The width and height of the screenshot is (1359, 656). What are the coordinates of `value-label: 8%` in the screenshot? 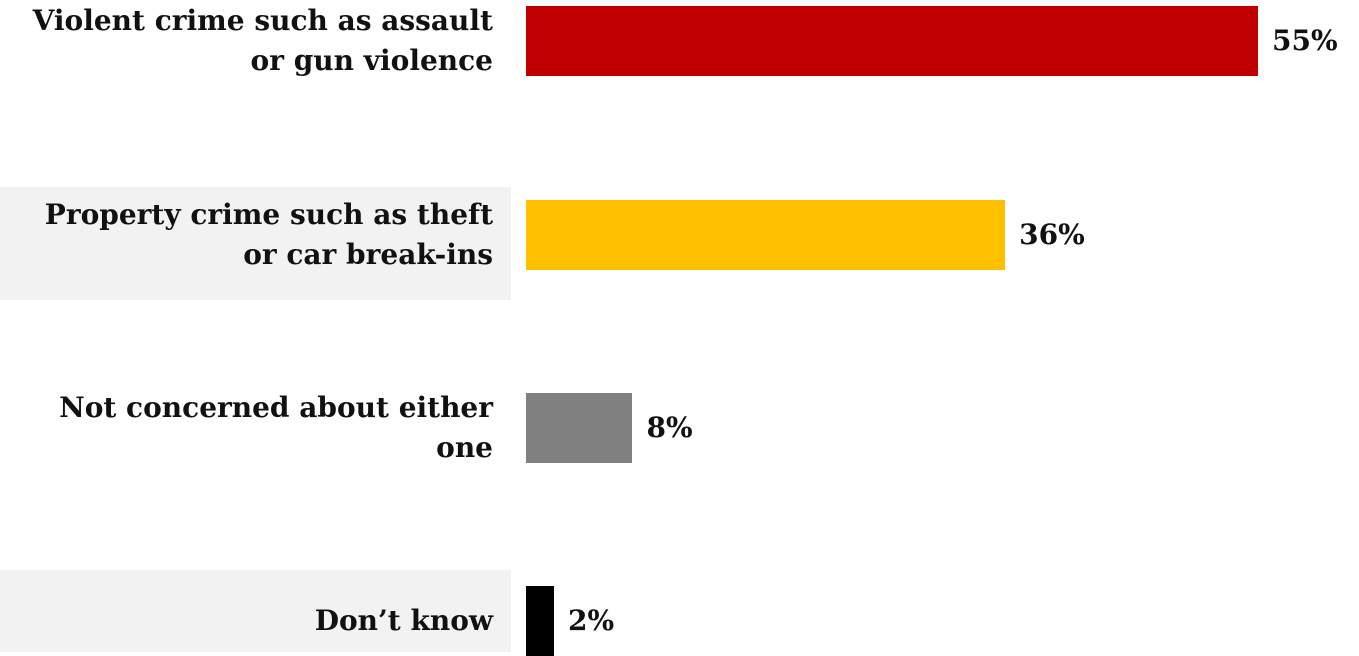 It's located at (669, 427).